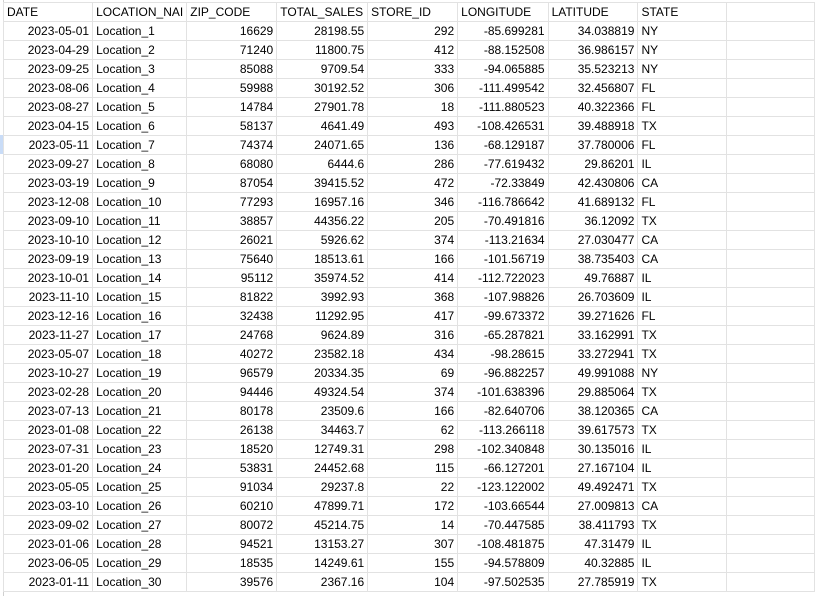 Image resolution: width=815 pixels, height=596 pixels. What do you see at coordinates (503, 145) in the screenshot?
I see `cell-longitude: -68.129187` at bounding box center [503, 145].